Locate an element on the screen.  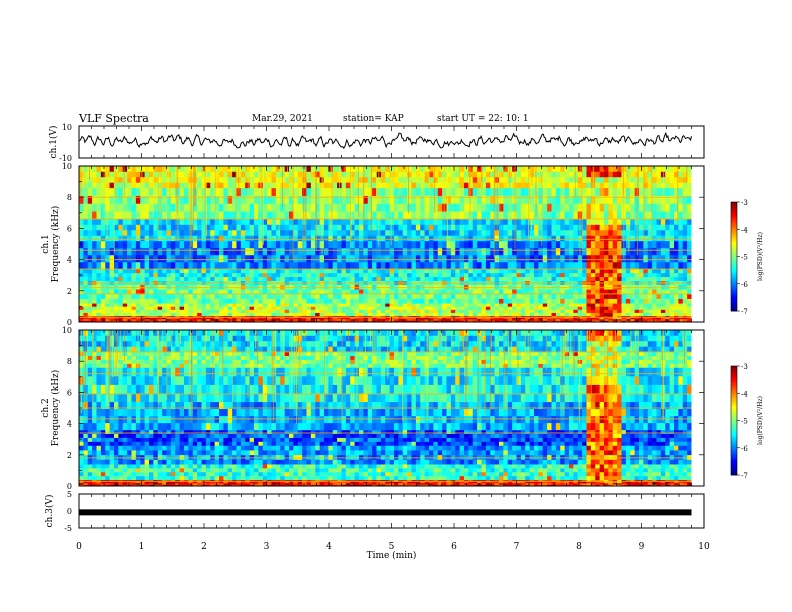
ch1-ytick-label: 0 is located at coordinates (69, 322).